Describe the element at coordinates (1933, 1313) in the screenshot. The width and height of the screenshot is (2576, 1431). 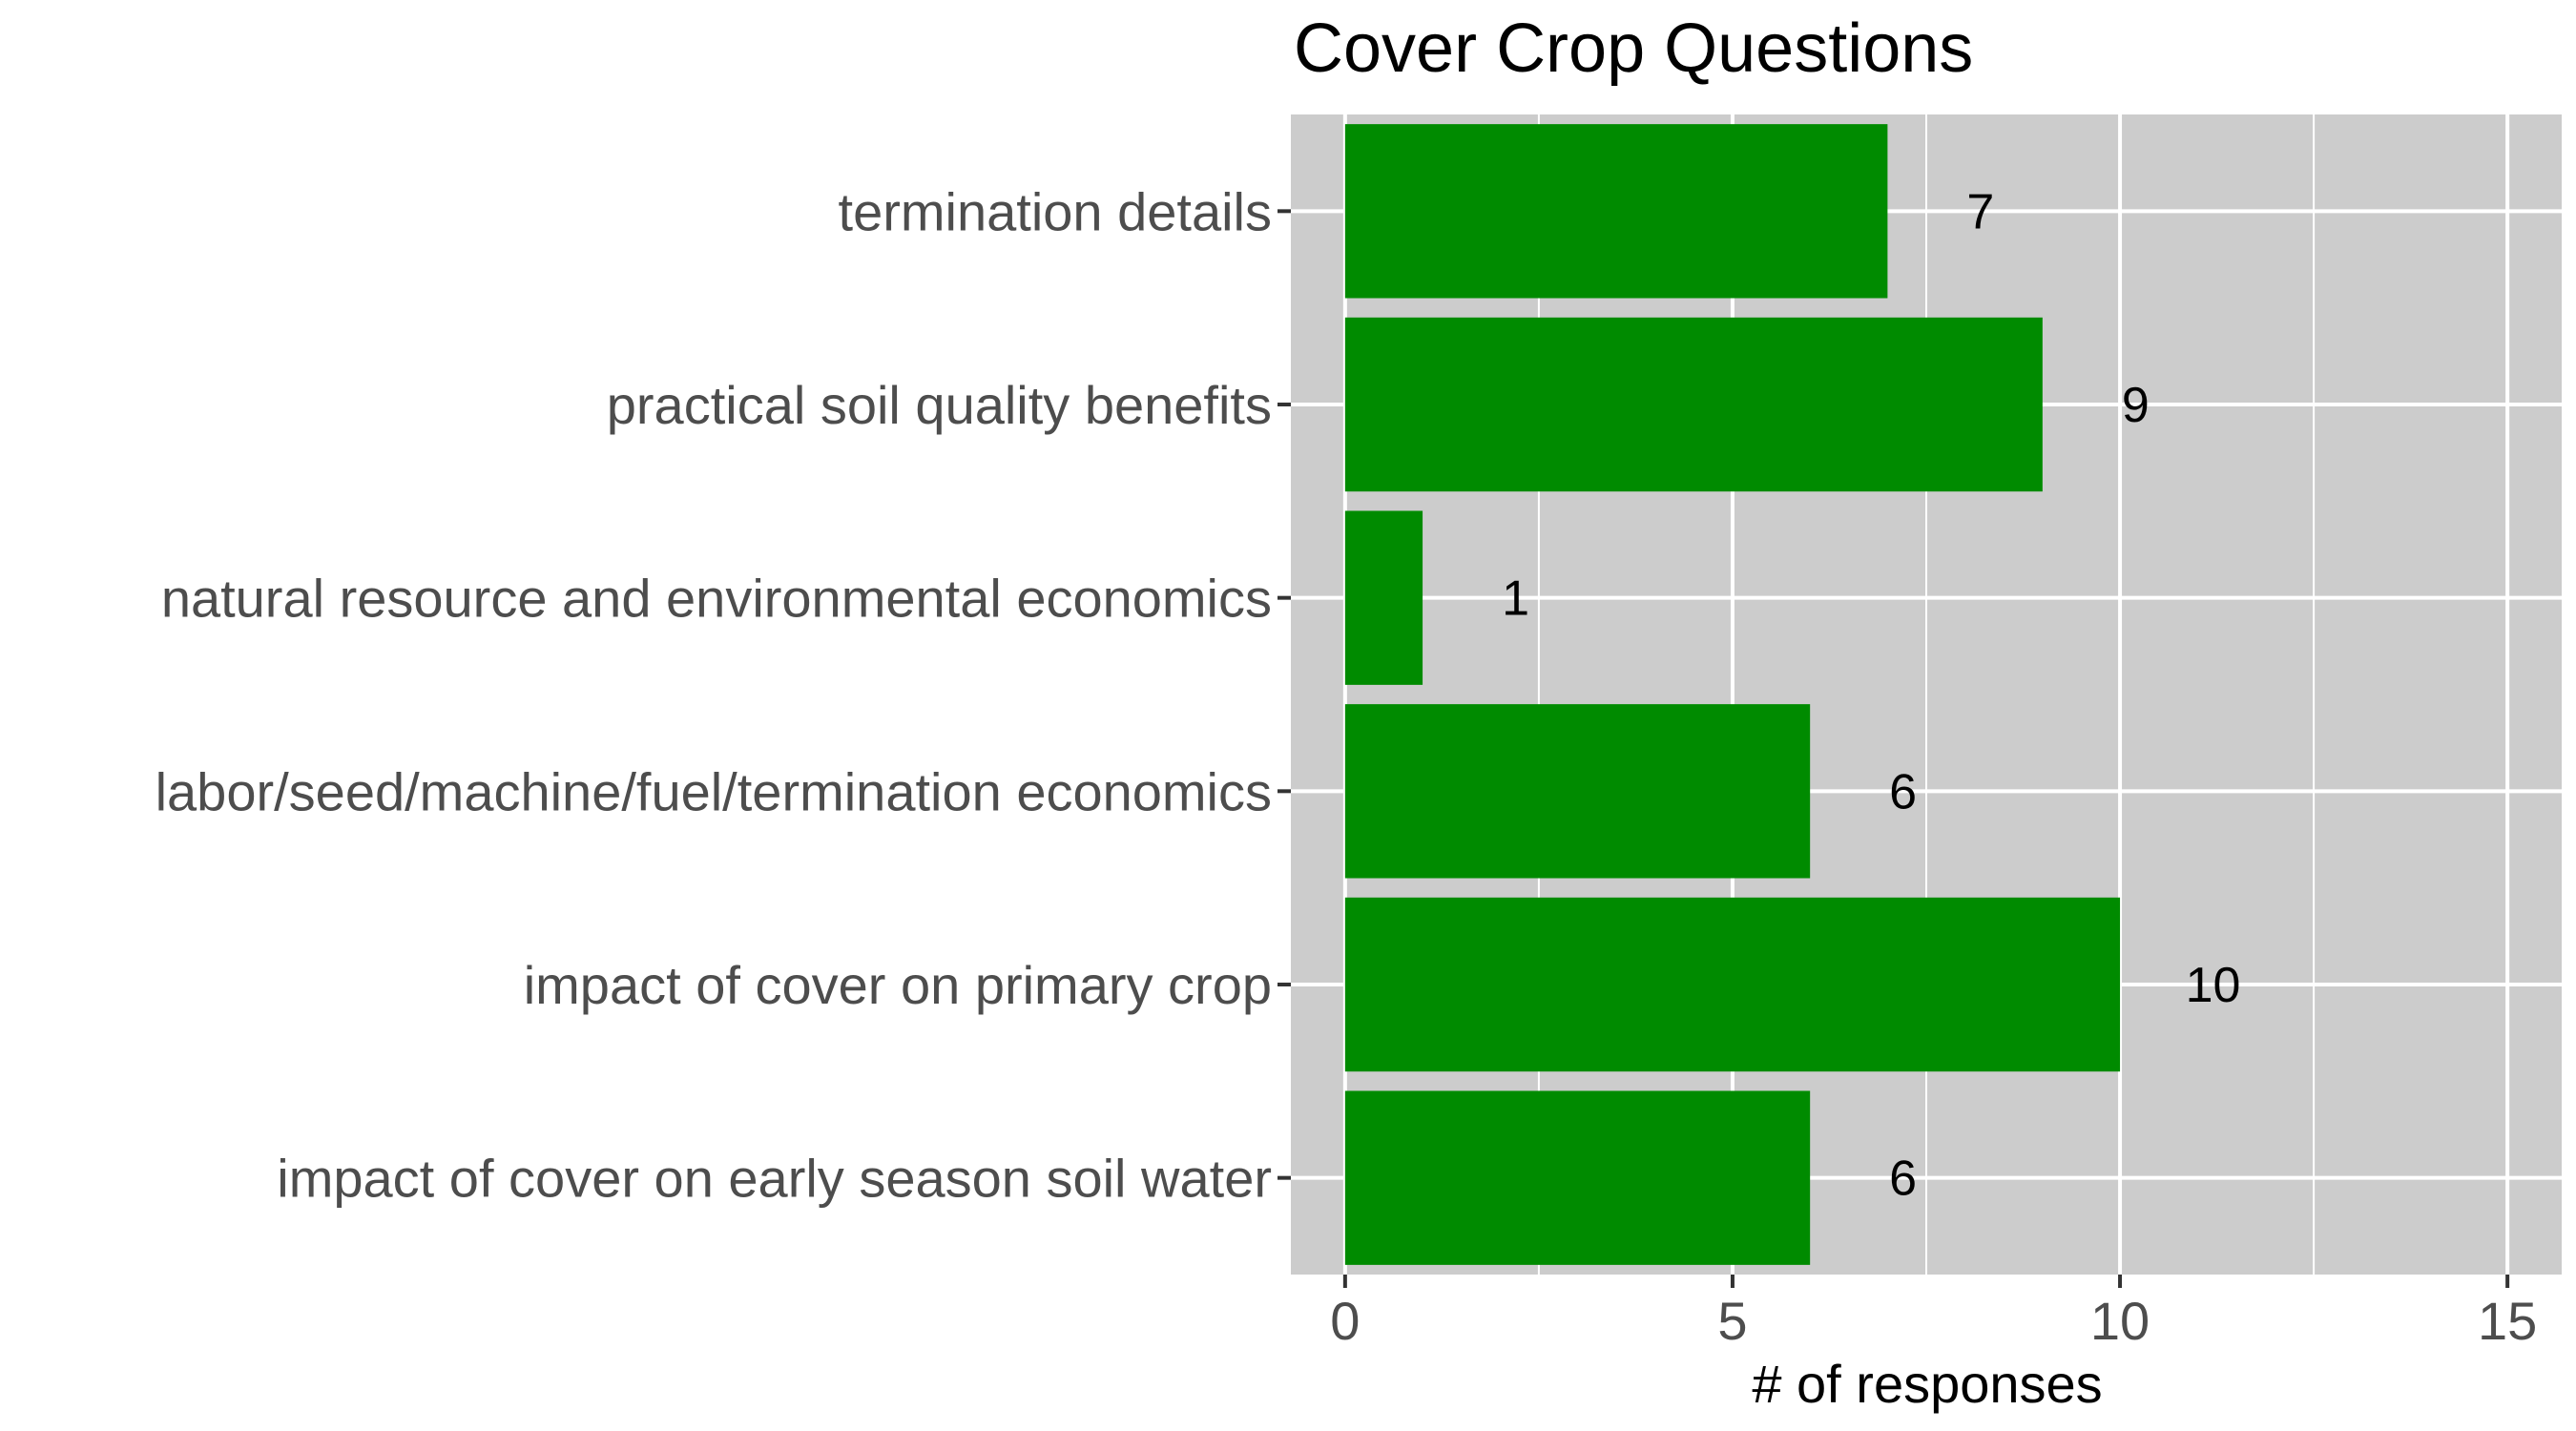
I see `x-axis: 0 5 10 15` at that location.